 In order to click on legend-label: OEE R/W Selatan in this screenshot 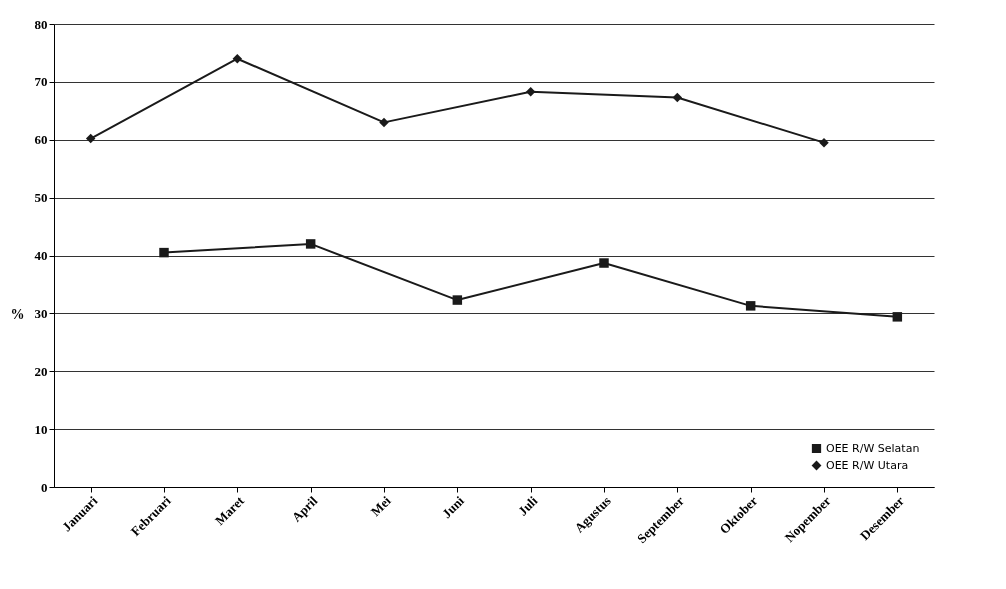, I will do `click(873, 448)`.